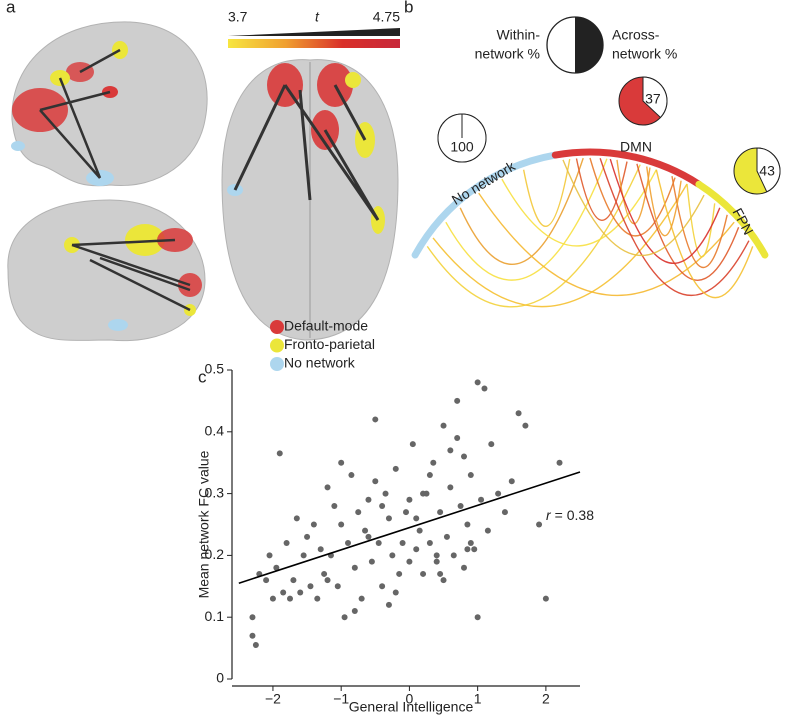 The width and height of the screenshot is (787, 717). I want to click on legend-swatch, so click(277, 364).